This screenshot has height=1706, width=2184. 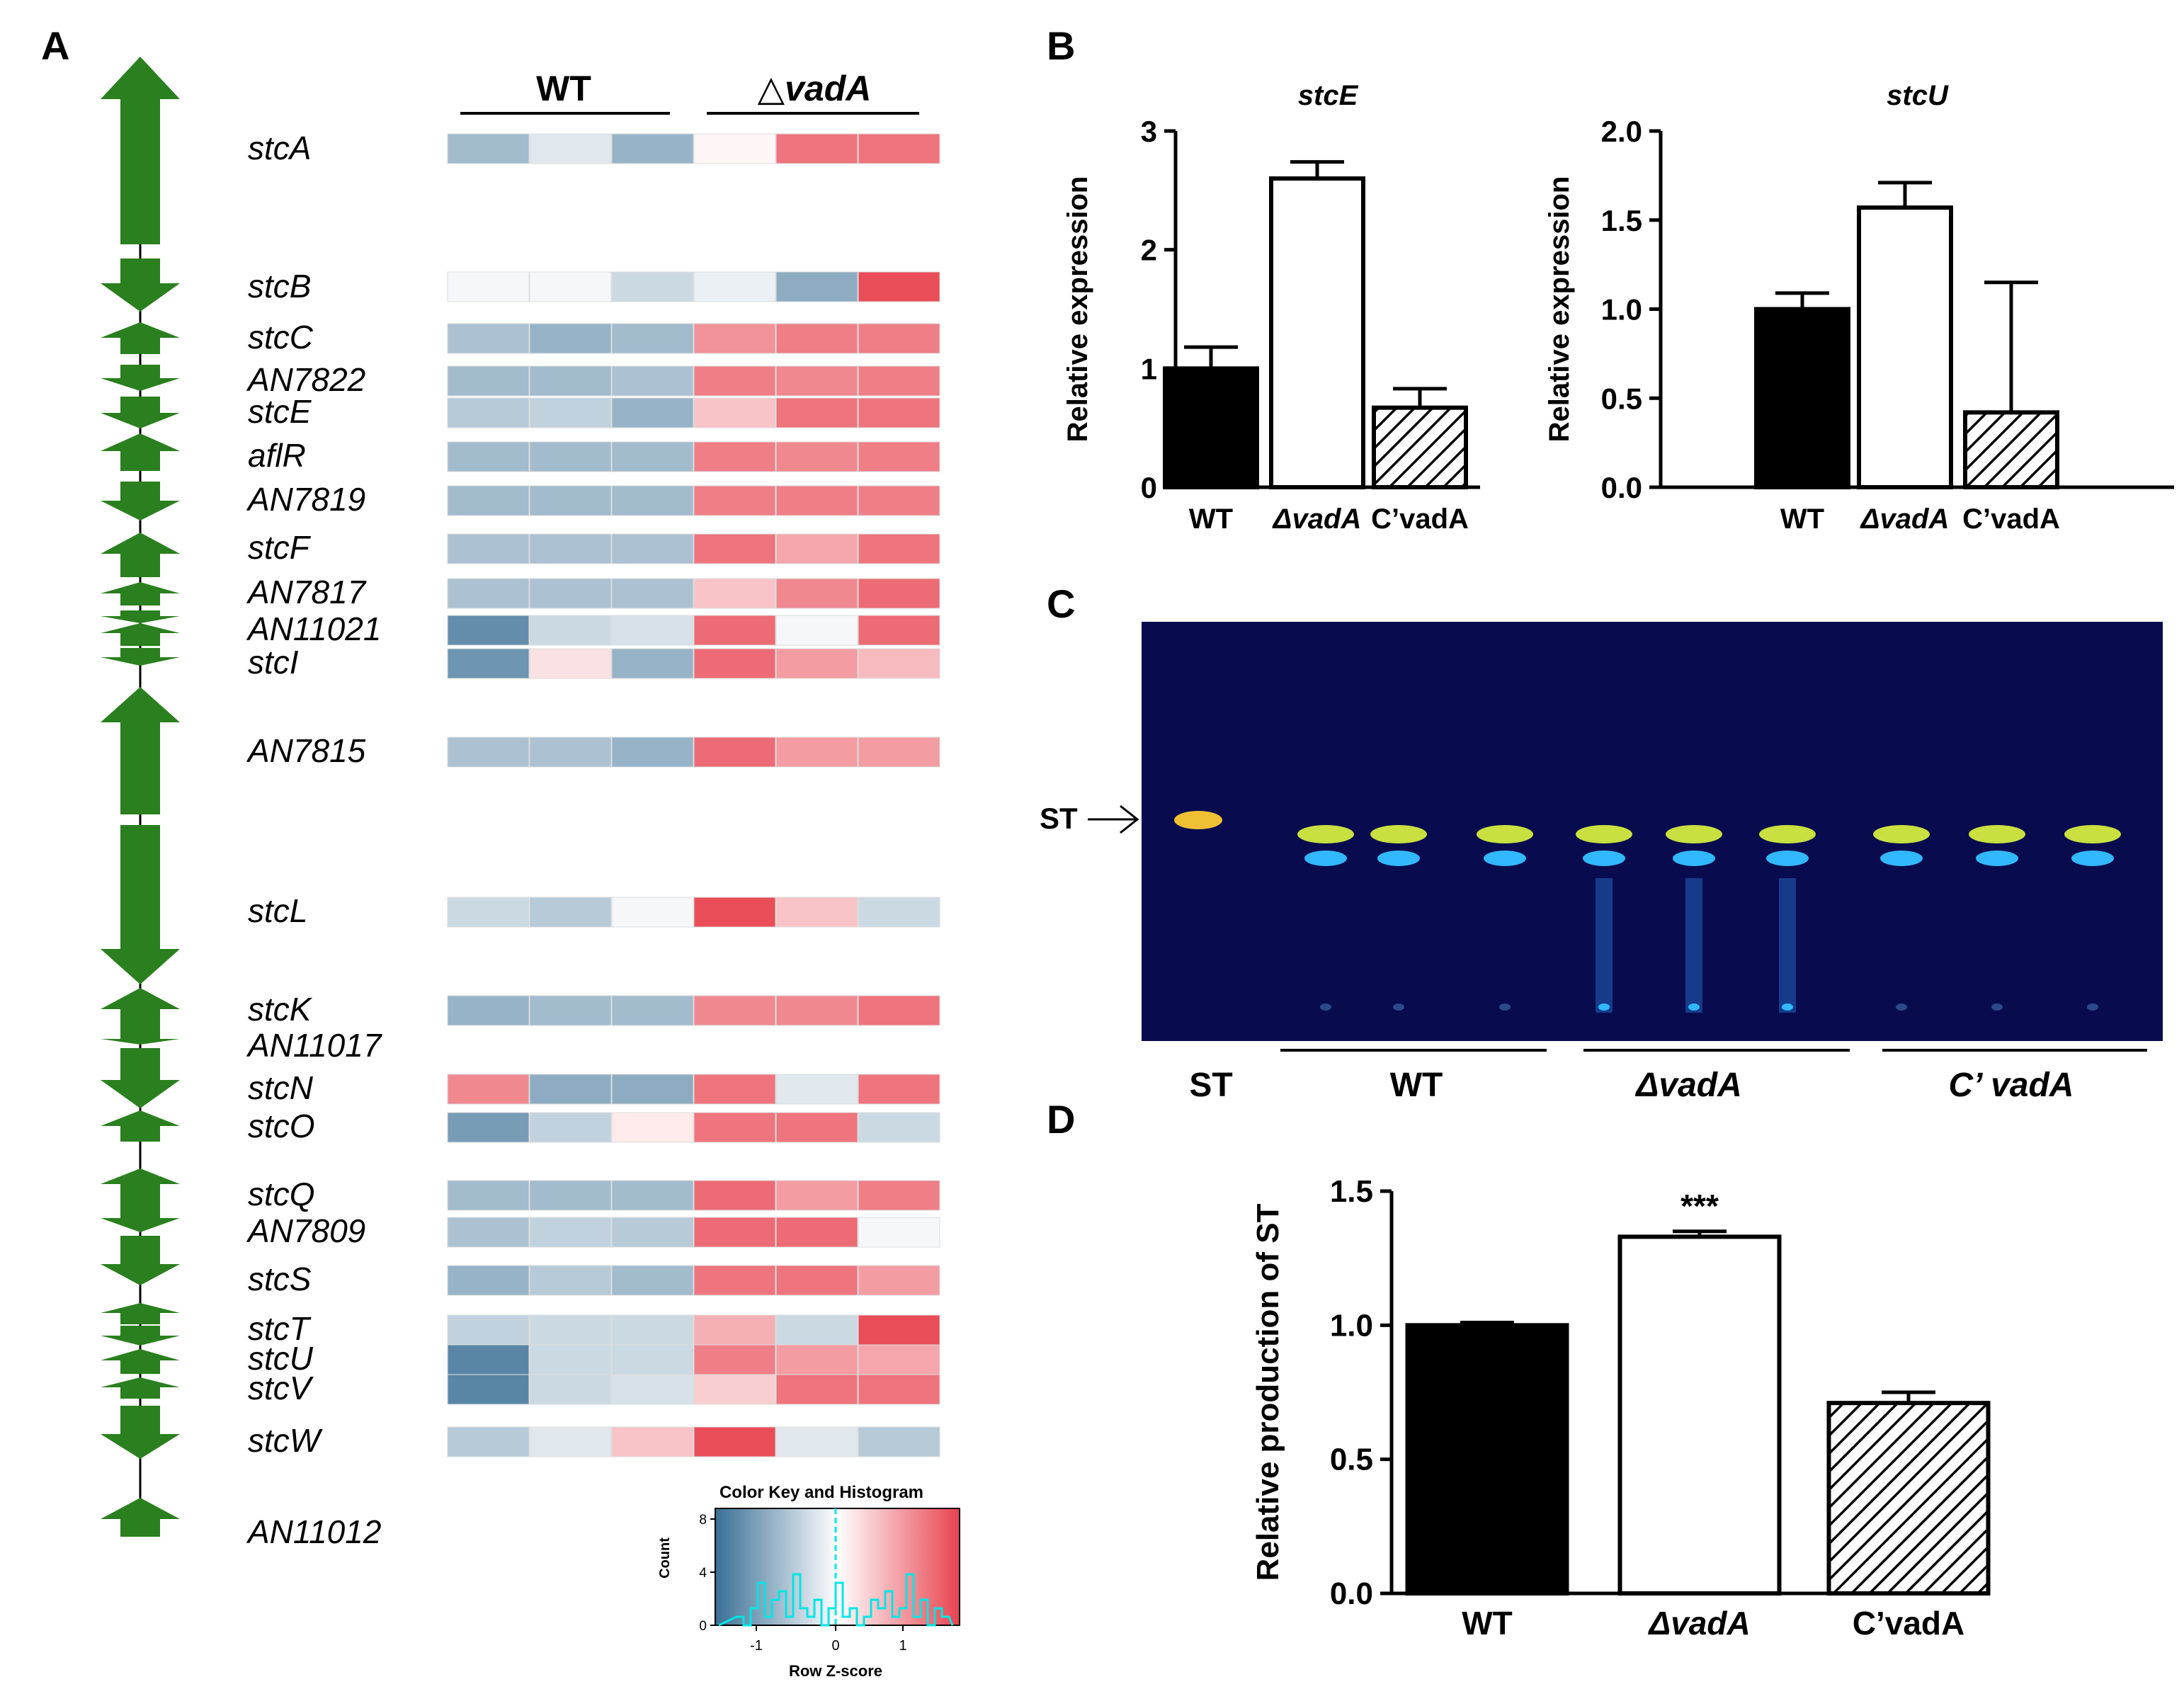 What do you see at coordinates (1198, 820) in the screenshot?
I see `tlc-spot-standard` at bounding box center [1198, 820].